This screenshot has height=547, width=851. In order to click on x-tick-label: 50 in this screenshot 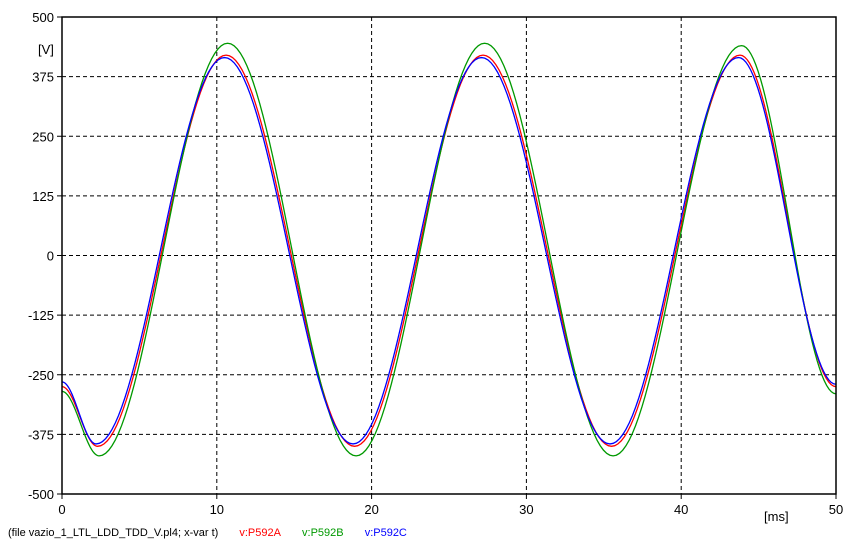, I will do `click(836, 509)`.